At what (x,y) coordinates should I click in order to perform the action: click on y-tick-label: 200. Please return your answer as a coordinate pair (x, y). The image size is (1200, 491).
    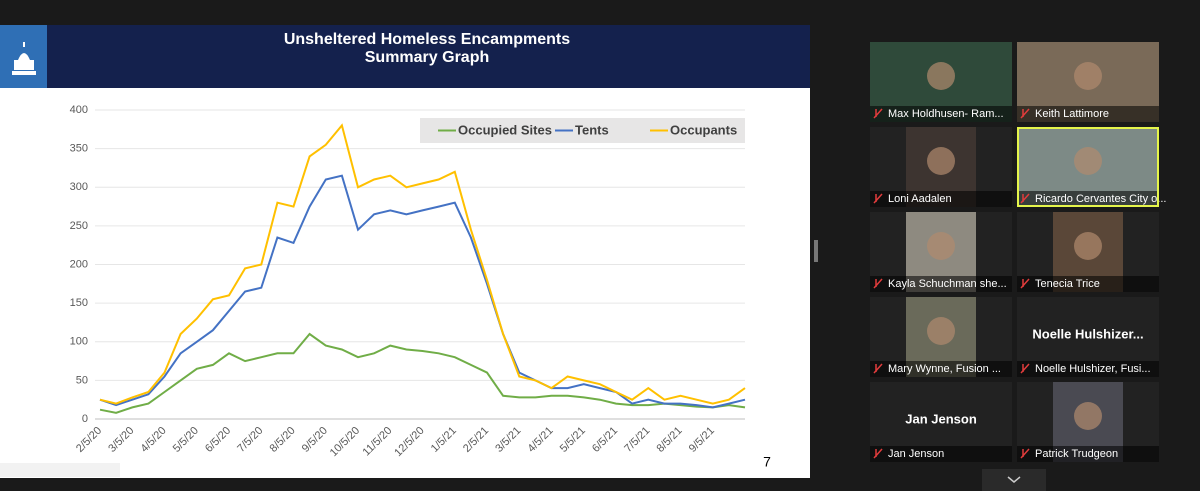
    Looking at the image, I should click on (79, 264).